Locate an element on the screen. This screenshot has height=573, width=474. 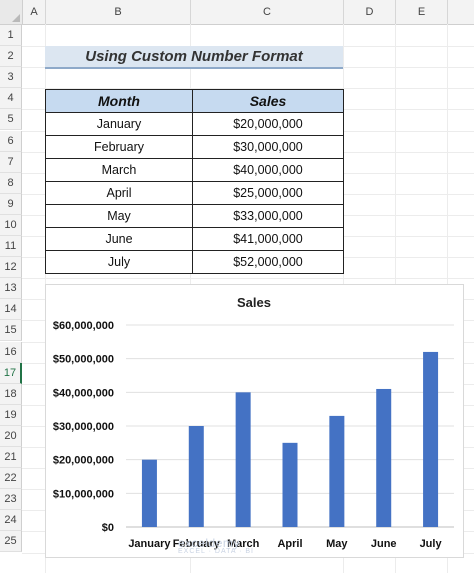
row-header-2: 2 is located at coordinates (11, 57).